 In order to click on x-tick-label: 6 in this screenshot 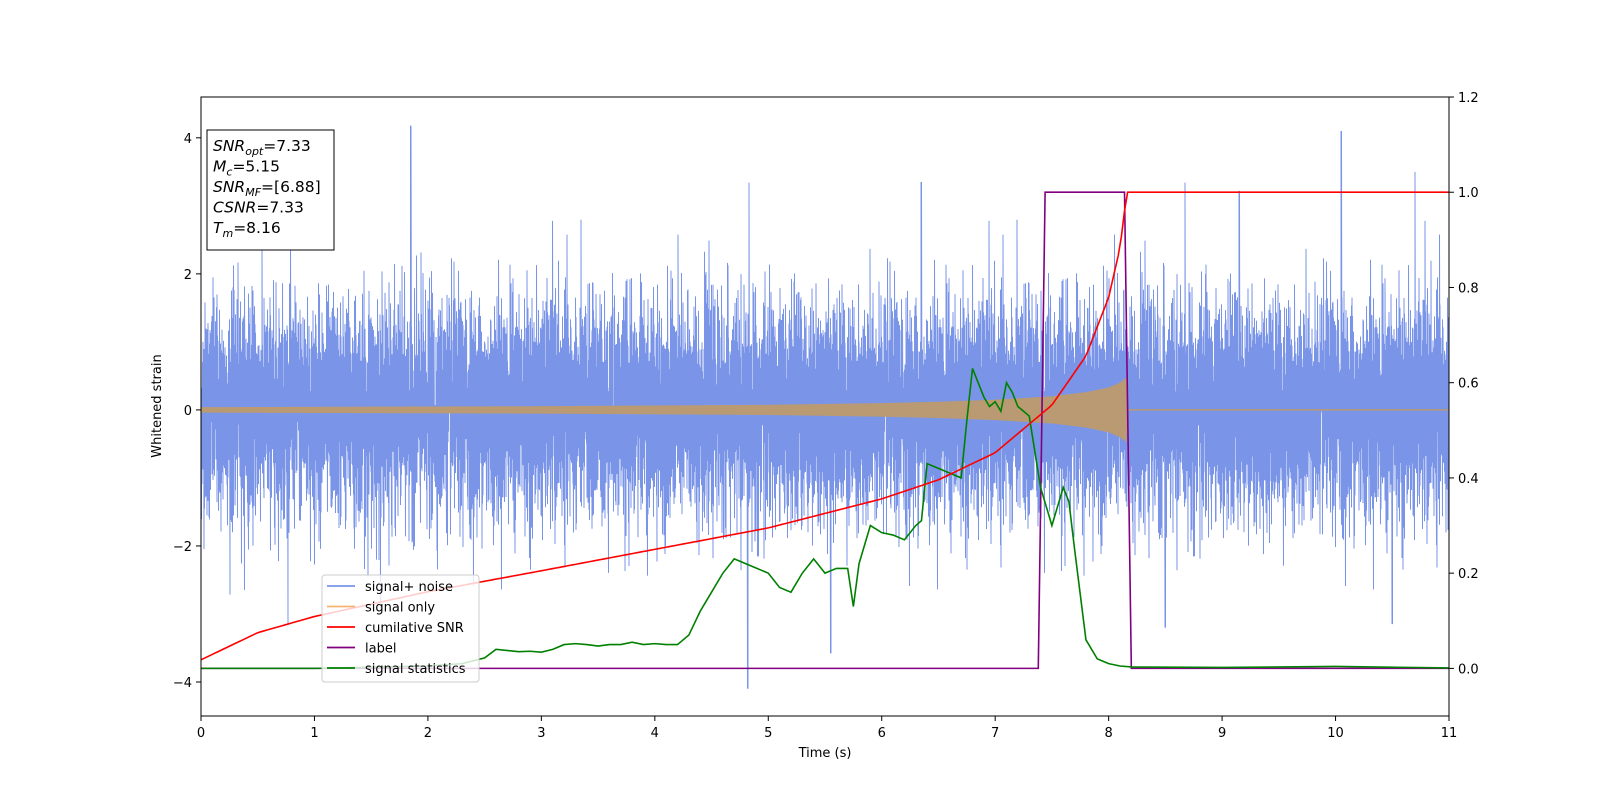, I will do `click(882, 733)`.